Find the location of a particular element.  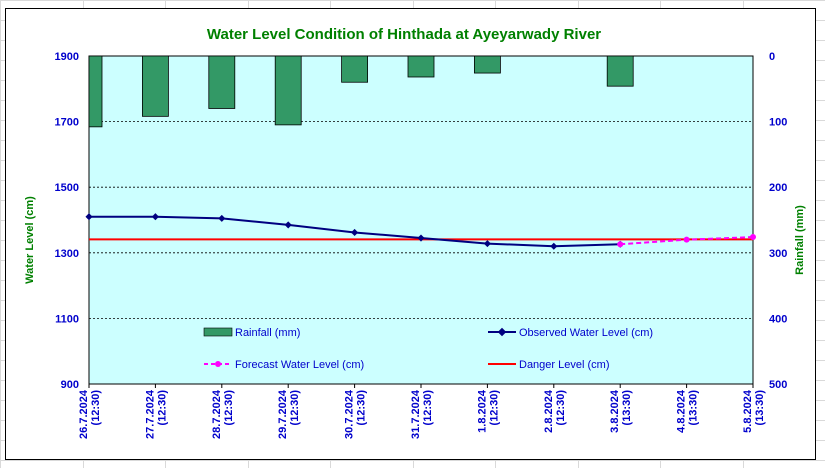

x-tick-label: 4.8.2024 (13:30) is located at coordinates (688, 411).